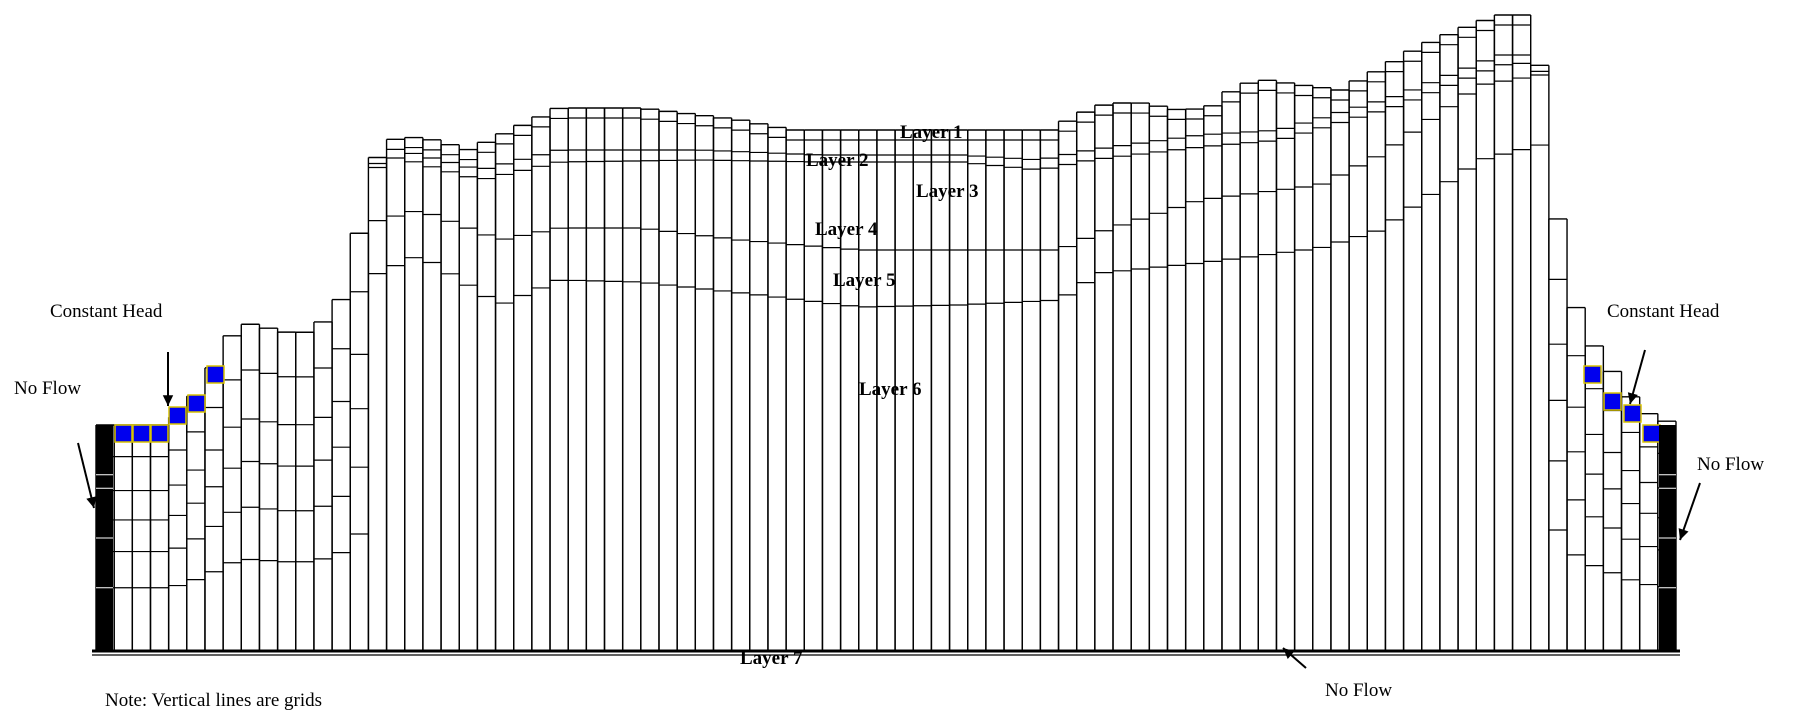  What do you see at coordinates (864, 280) in the screenshot?
I see `label-layer-5: Layer 5` at bounding box center [864, 280].